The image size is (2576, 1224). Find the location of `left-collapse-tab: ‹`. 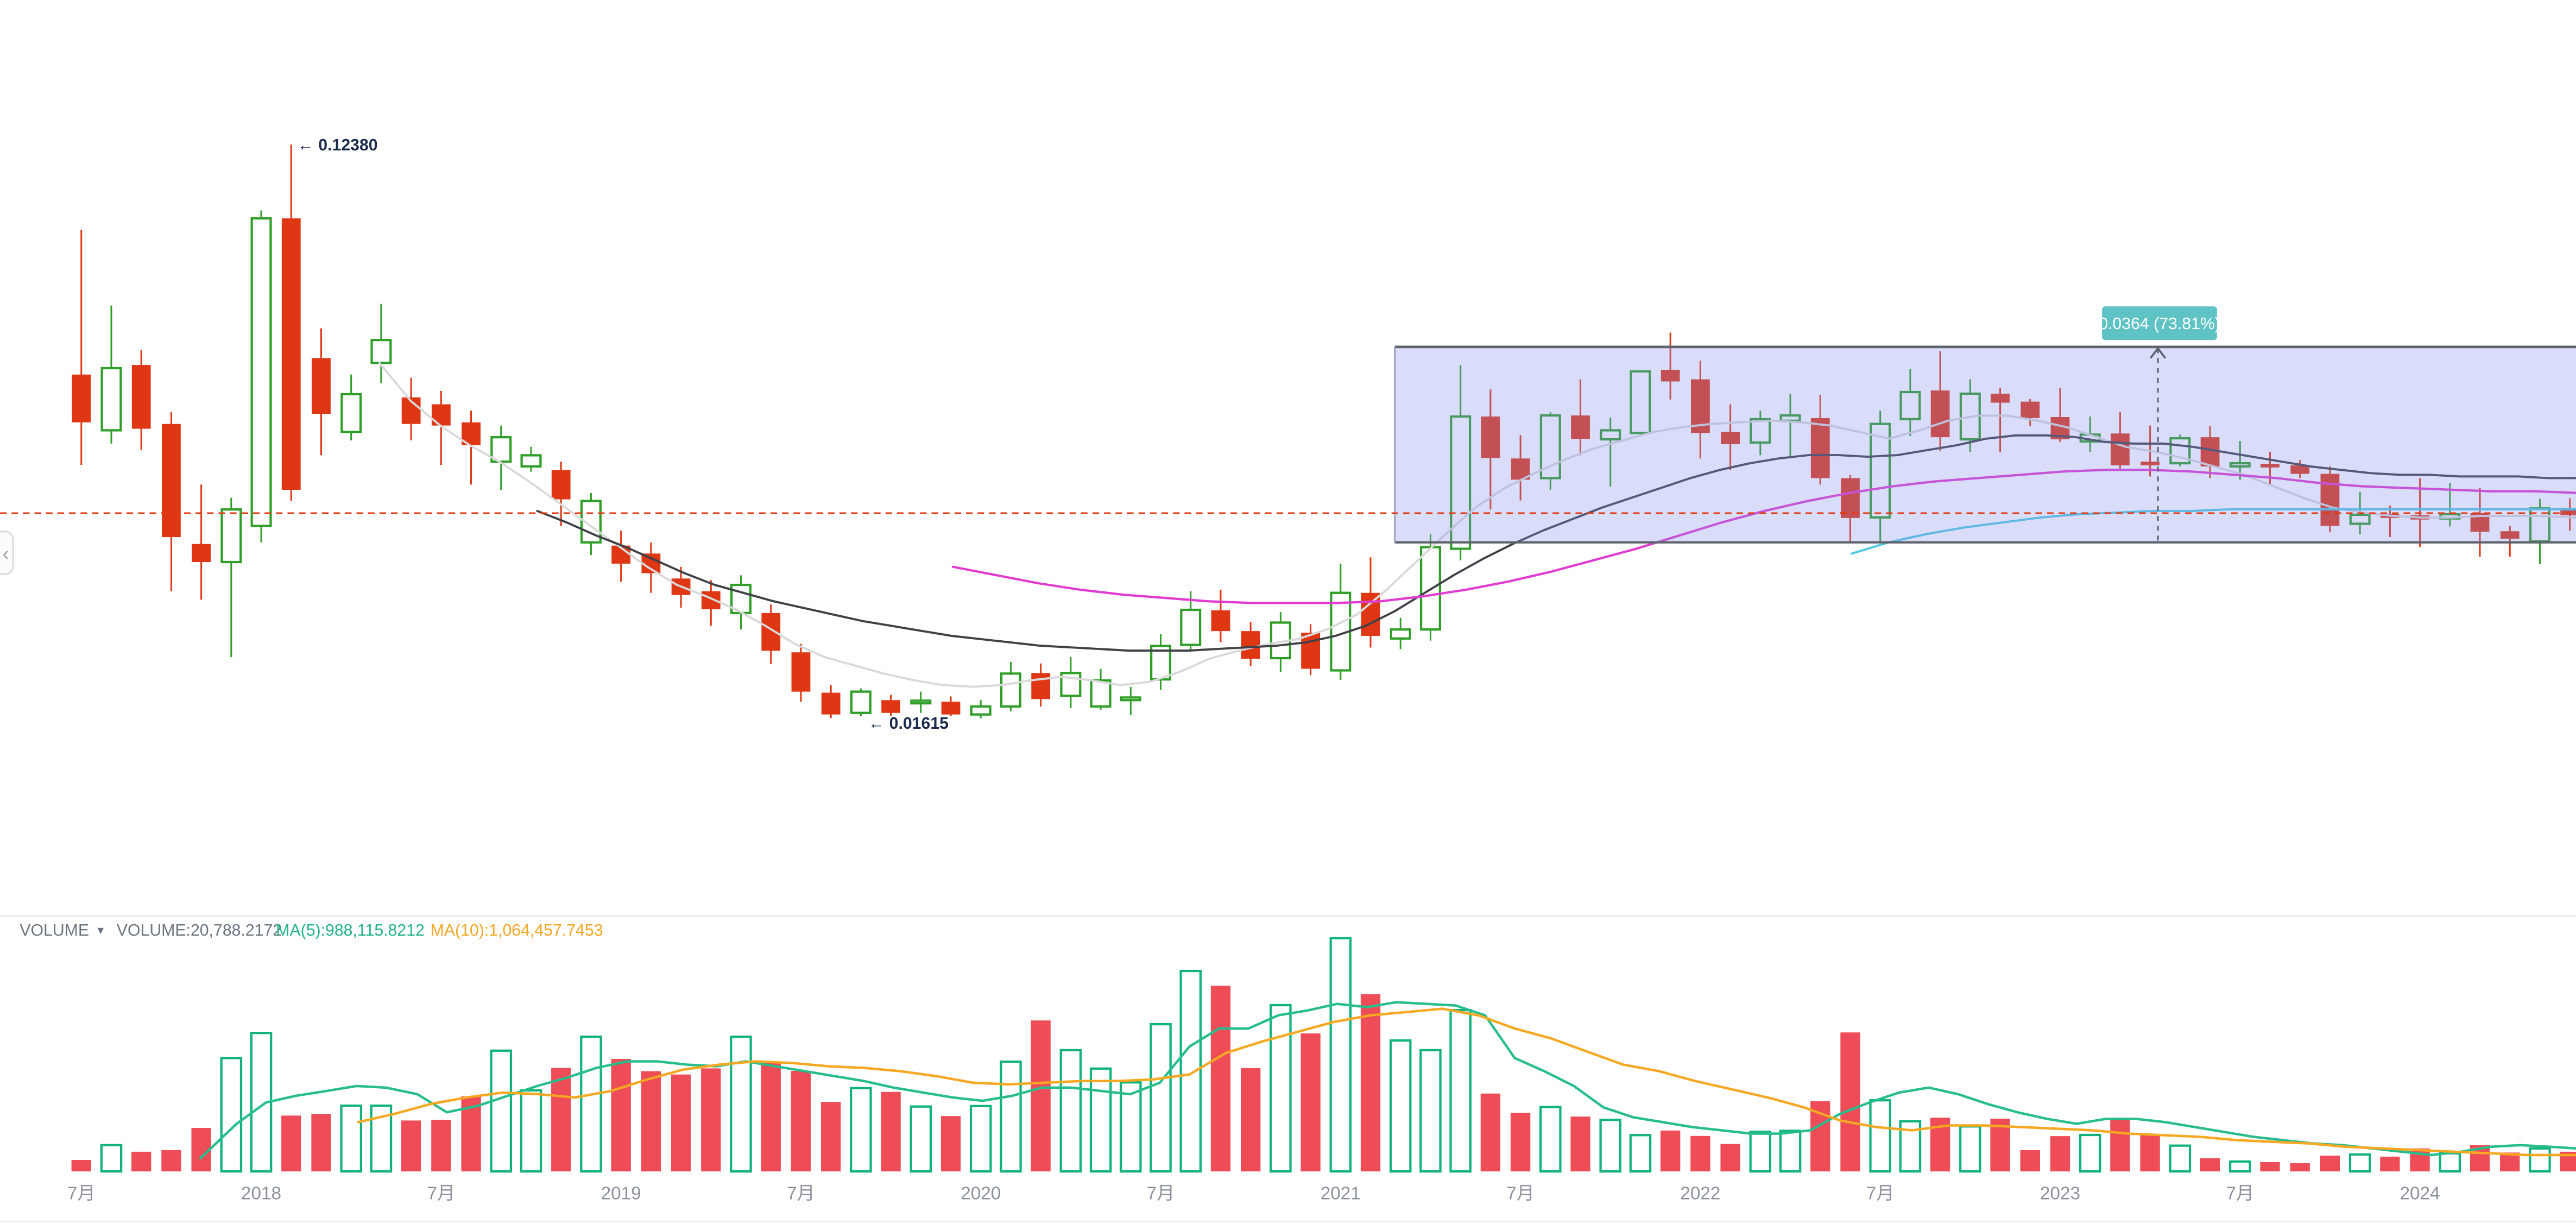

left-collapse-tab: ‹ is located at coordinates (7, 553).